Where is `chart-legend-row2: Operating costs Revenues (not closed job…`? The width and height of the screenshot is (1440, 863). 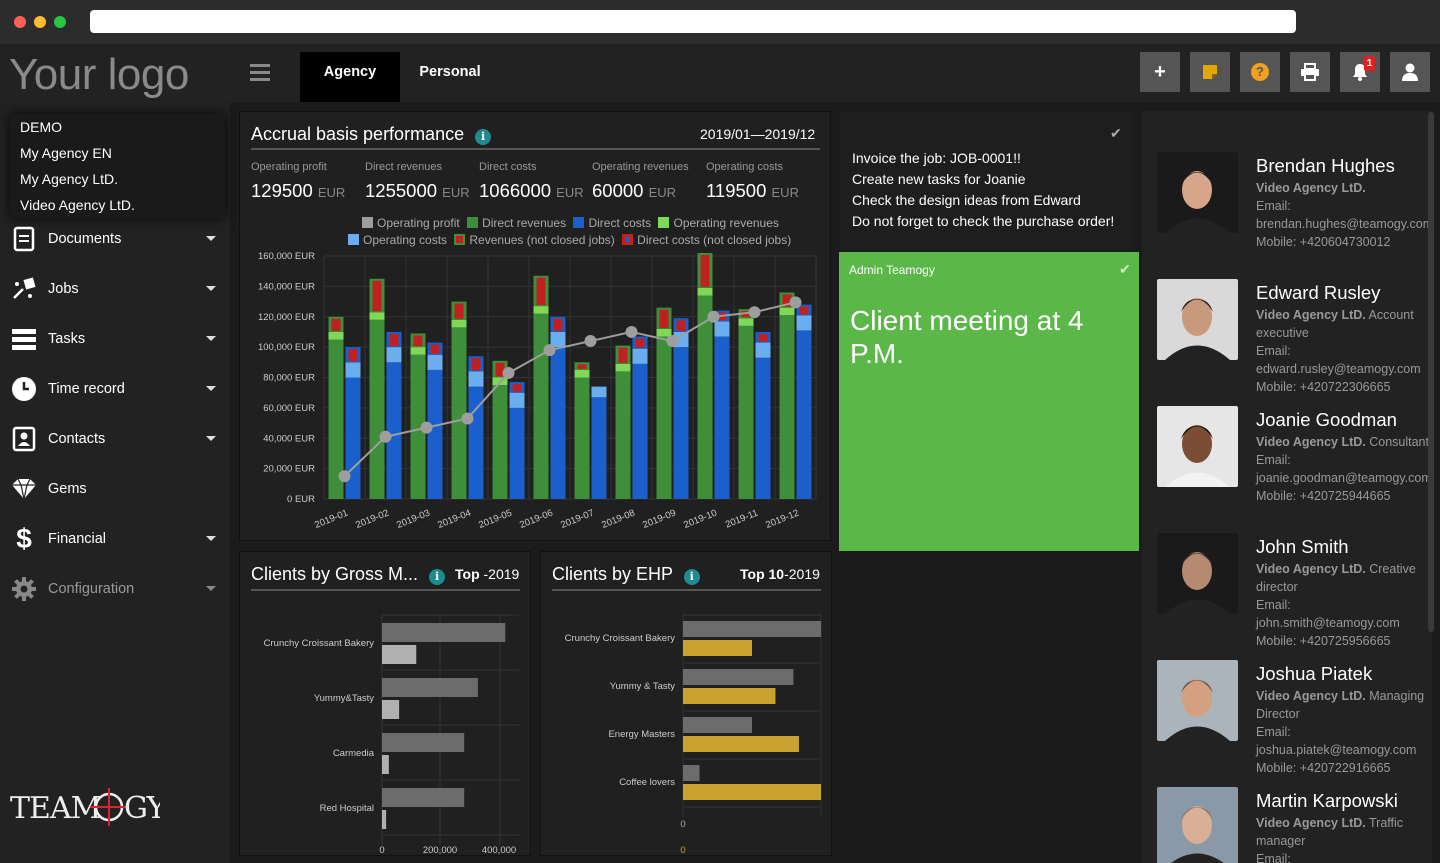 chart-legend-row2: Operating costs Revenues (not closed job… is located at coordinates (569, 240).